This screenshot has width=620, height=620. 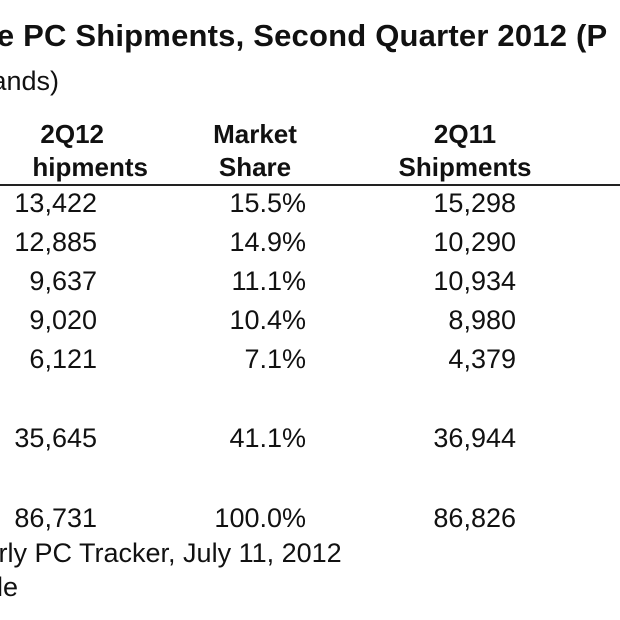 What do you see at coordinates (74, 151) in the screenshot?
I see `header-2q12-shipments: 2Q12 hipments` at bounding box center [74, 151].